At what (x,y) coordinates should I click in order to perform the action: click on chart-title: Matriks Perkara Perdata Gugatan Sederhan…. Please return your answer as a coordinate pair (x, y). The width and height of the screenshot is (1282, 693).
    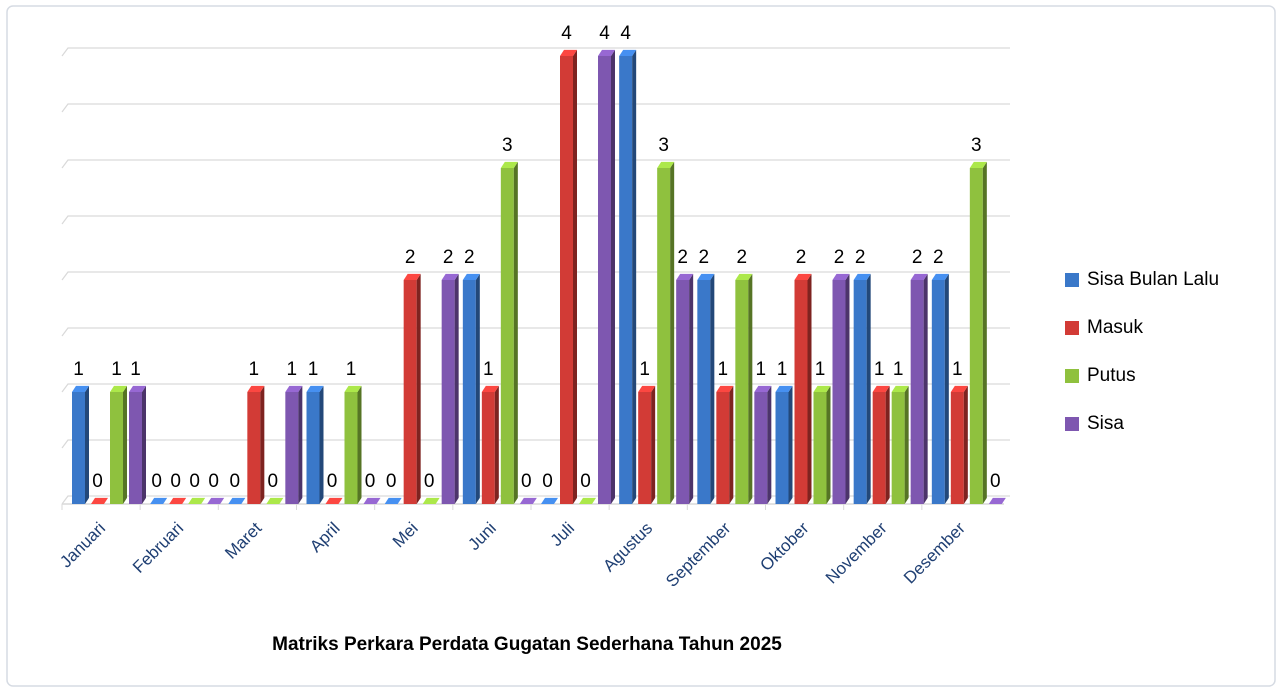
    Looking at the image, I should click on (527, 644).